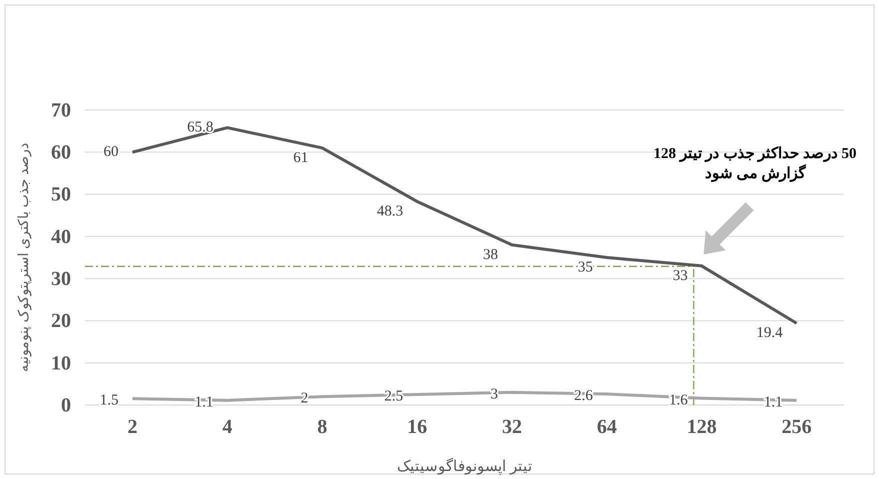 This screenshot has height=479, width=879. What do you see at coordinates (61, 110) in the screenshot?
I see `y-tick-label: 70` at bounding box center [61, 110].